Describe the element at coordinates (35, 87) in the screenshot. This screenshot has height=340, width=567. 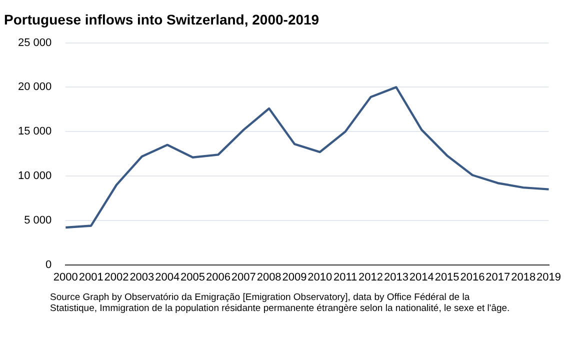
I see `y-tick-label: 20 000` at that location.